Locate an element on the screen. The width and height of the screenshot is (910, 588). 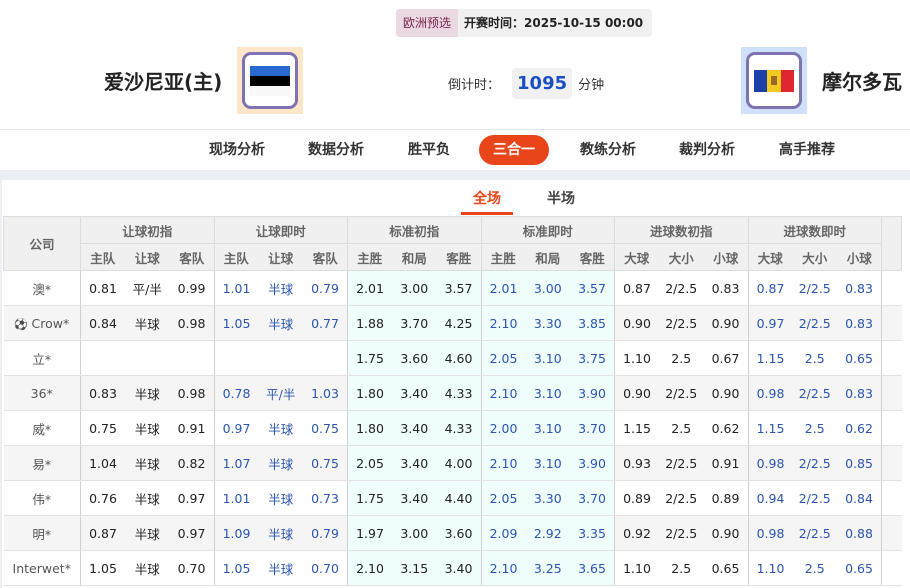
odds-cell: 0.73 is located at coordinates (325, 498).